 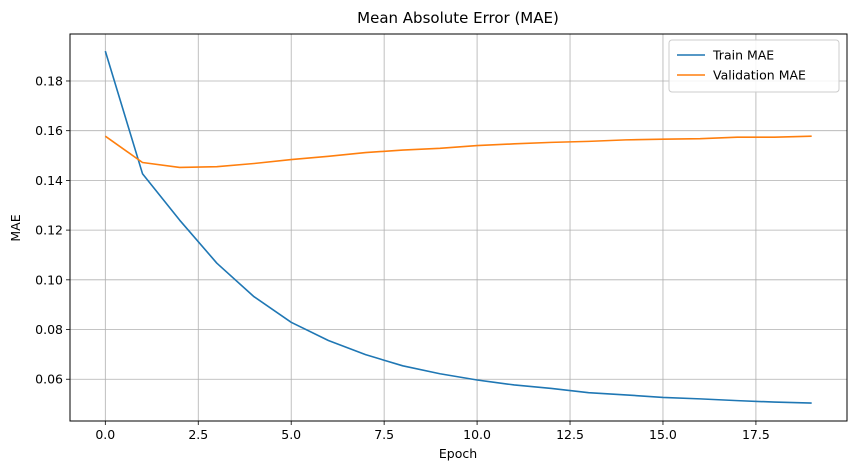 I want to click on x-tick-label: 10.0, so click(x=477, y=434).